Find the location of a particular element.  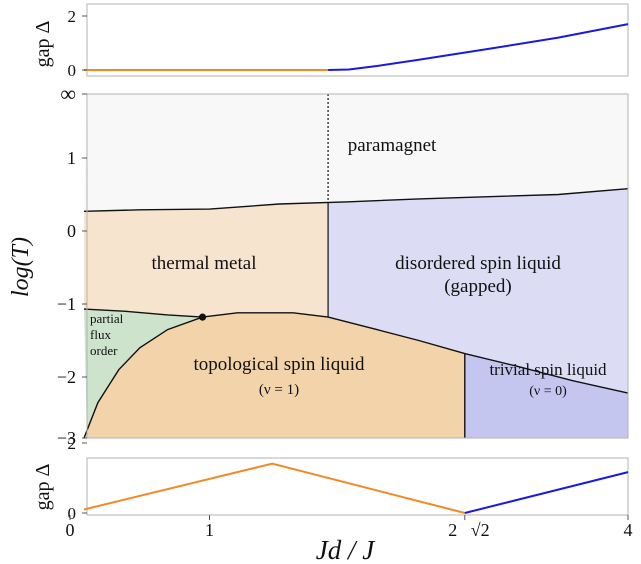

bottom-xtick-label: 4 is located at coordinates (628, 530).